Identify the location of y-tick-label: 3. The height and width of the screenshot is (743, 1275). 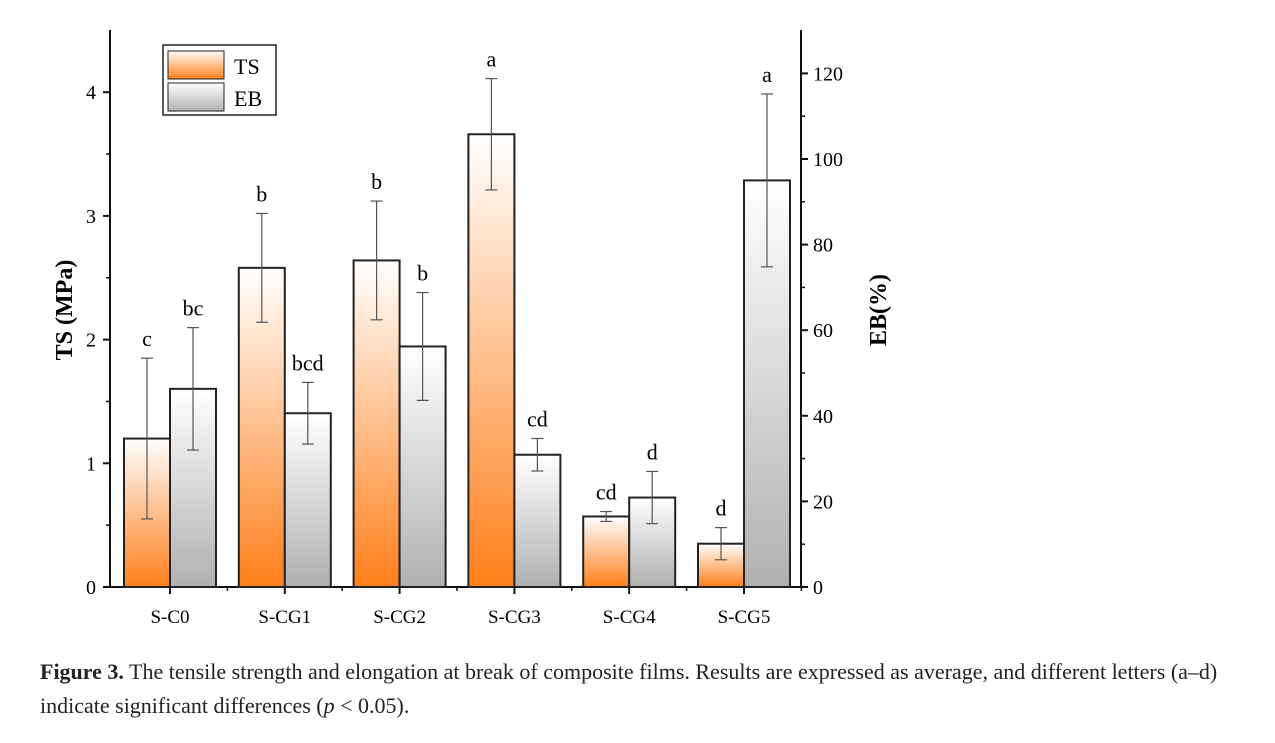
(91, 217).